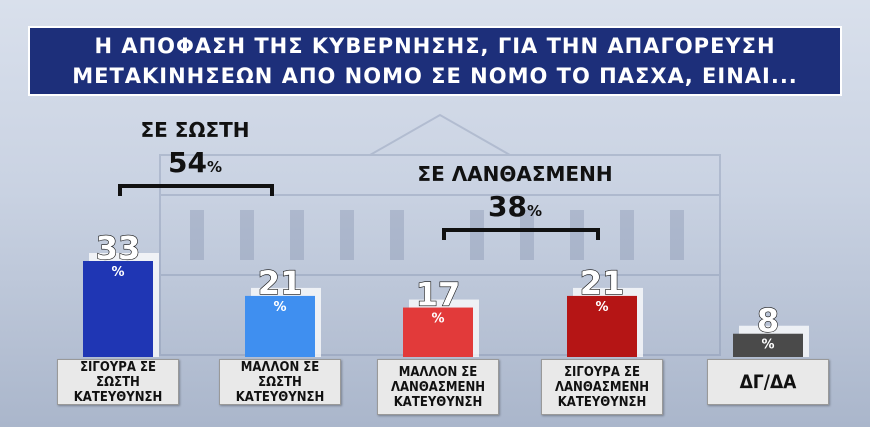  Describe the element at coordinates (118, 248) in the screenshot. I see `bar-value-label: 33` at that location.